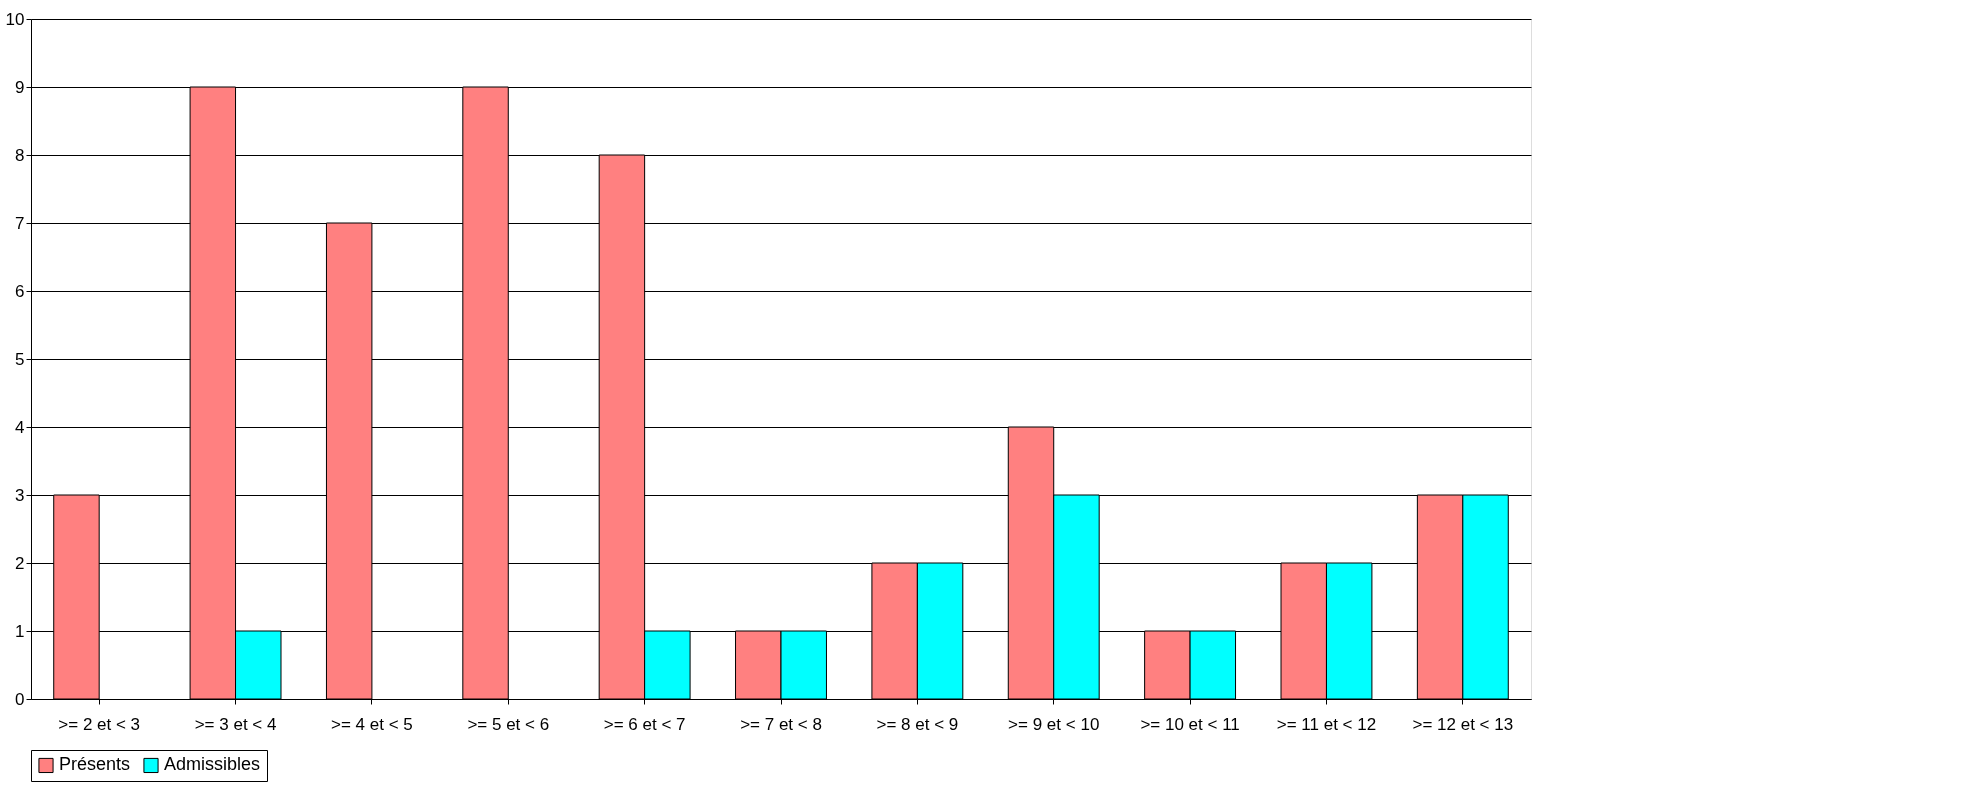 The image size is (1961, 812). What do you see at coordinates (235, 724) in the screenshot?
I see `x-tick-label: >= 3 et < 4` at bounding box center [235, 724].